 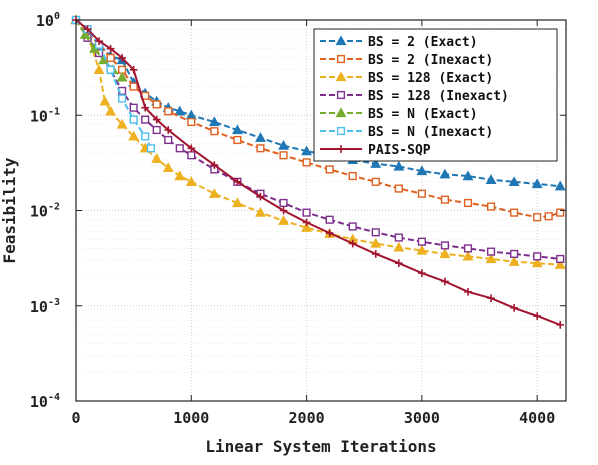 I want to click on legend-label: BS = N (Exact), so click(x=423, y=114).